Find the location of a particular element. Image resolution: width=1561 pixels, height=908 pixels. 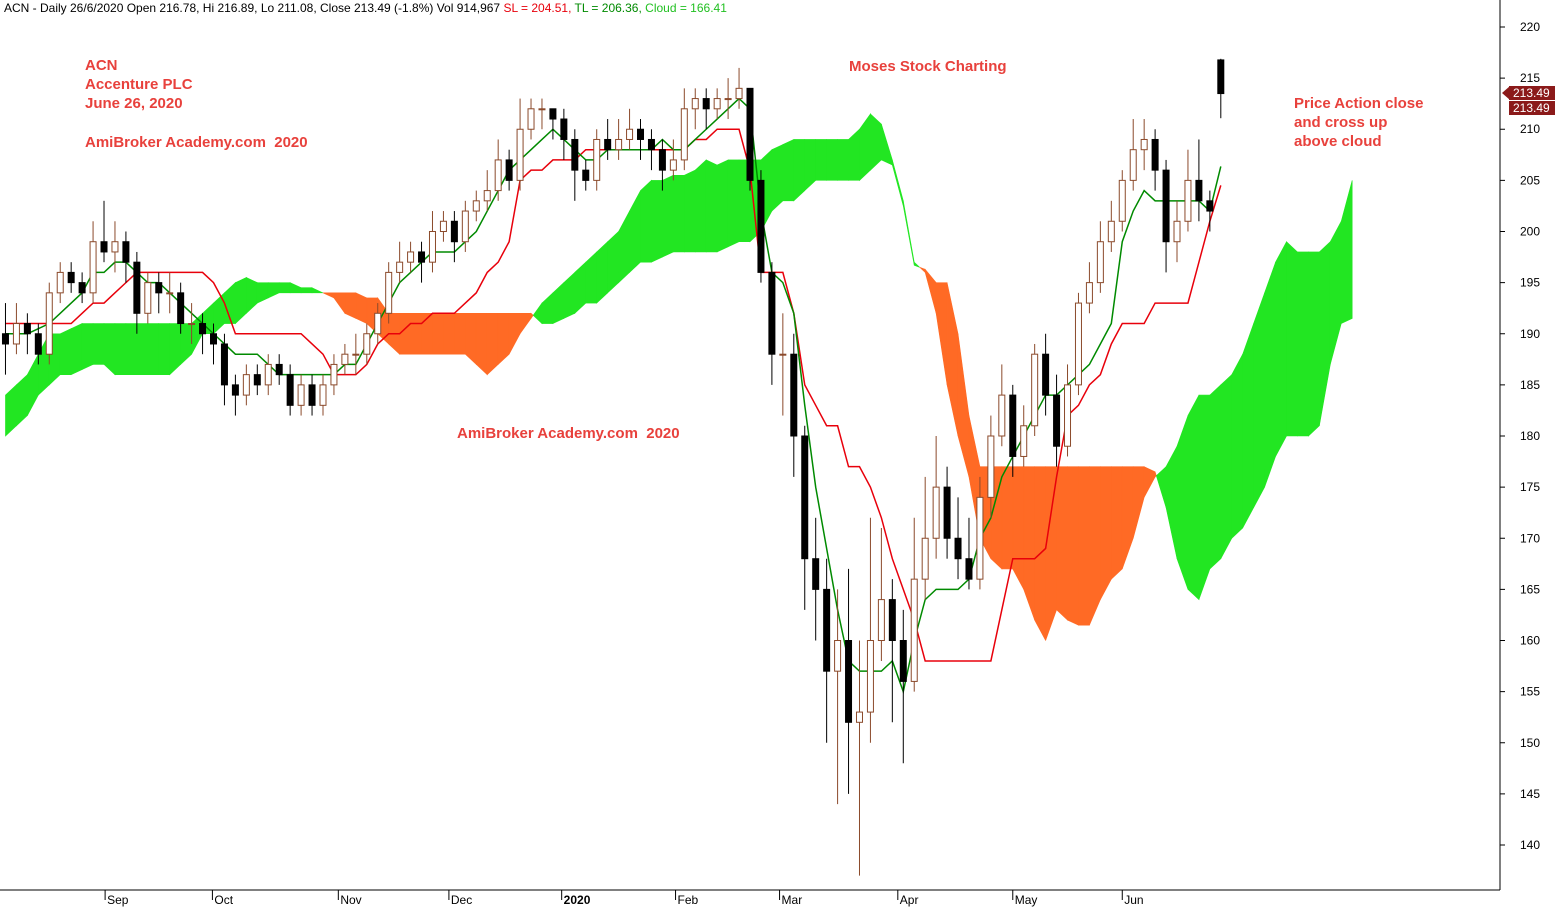

y-tick-label: 195 is located at coordinates (1530, 283).